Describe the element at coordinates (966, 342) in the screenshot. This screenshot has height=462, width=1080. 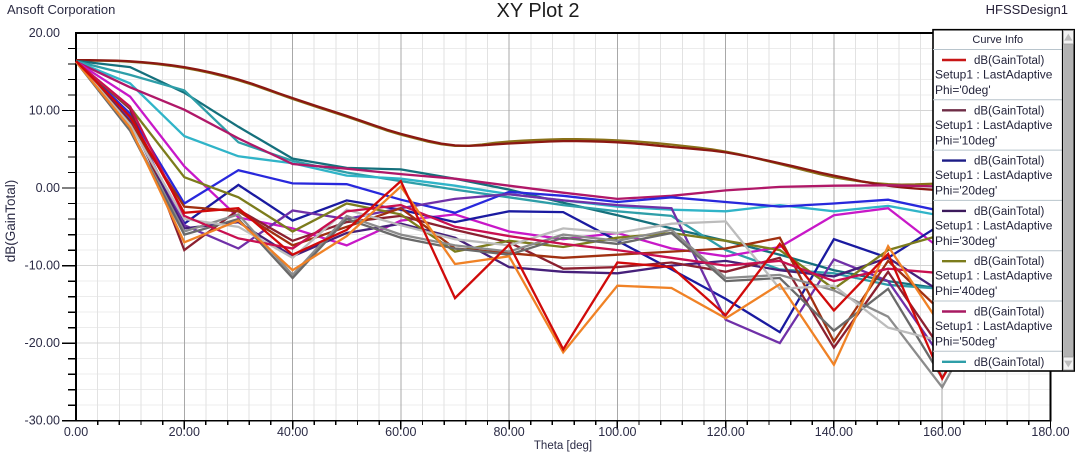
I see `svg-text: Phi='50deg'` at that location.